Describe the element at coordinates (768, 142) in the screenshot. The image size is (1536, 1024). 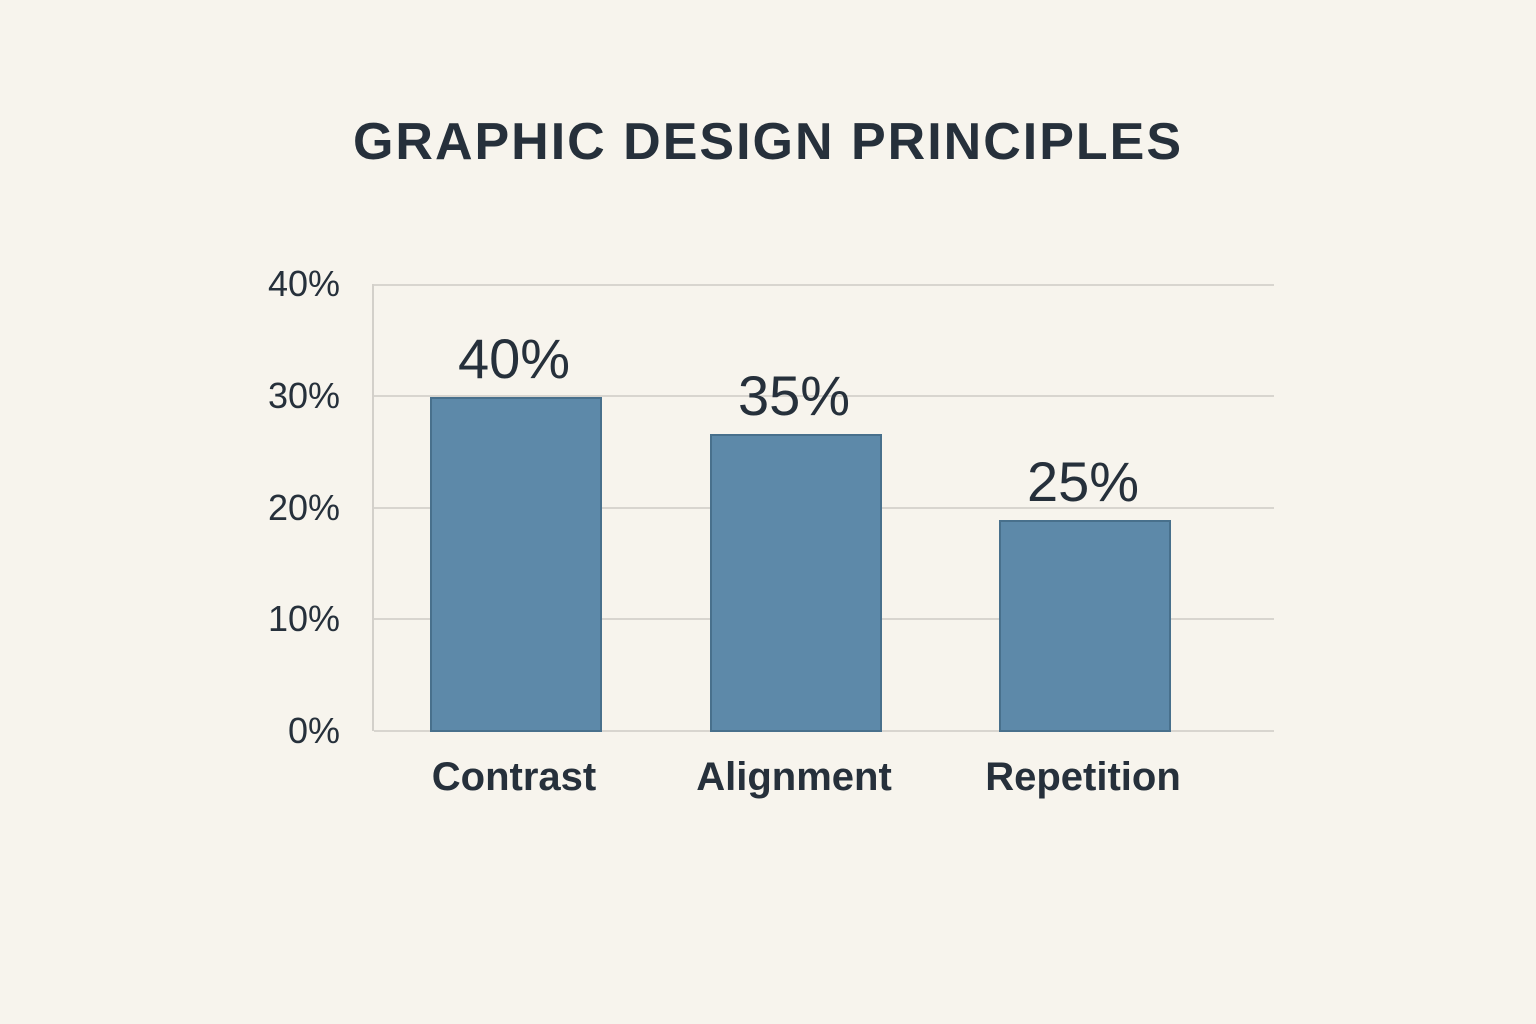
I see `chart-title: GRAPHIC DESIGN PRINCIPLES` at that location.